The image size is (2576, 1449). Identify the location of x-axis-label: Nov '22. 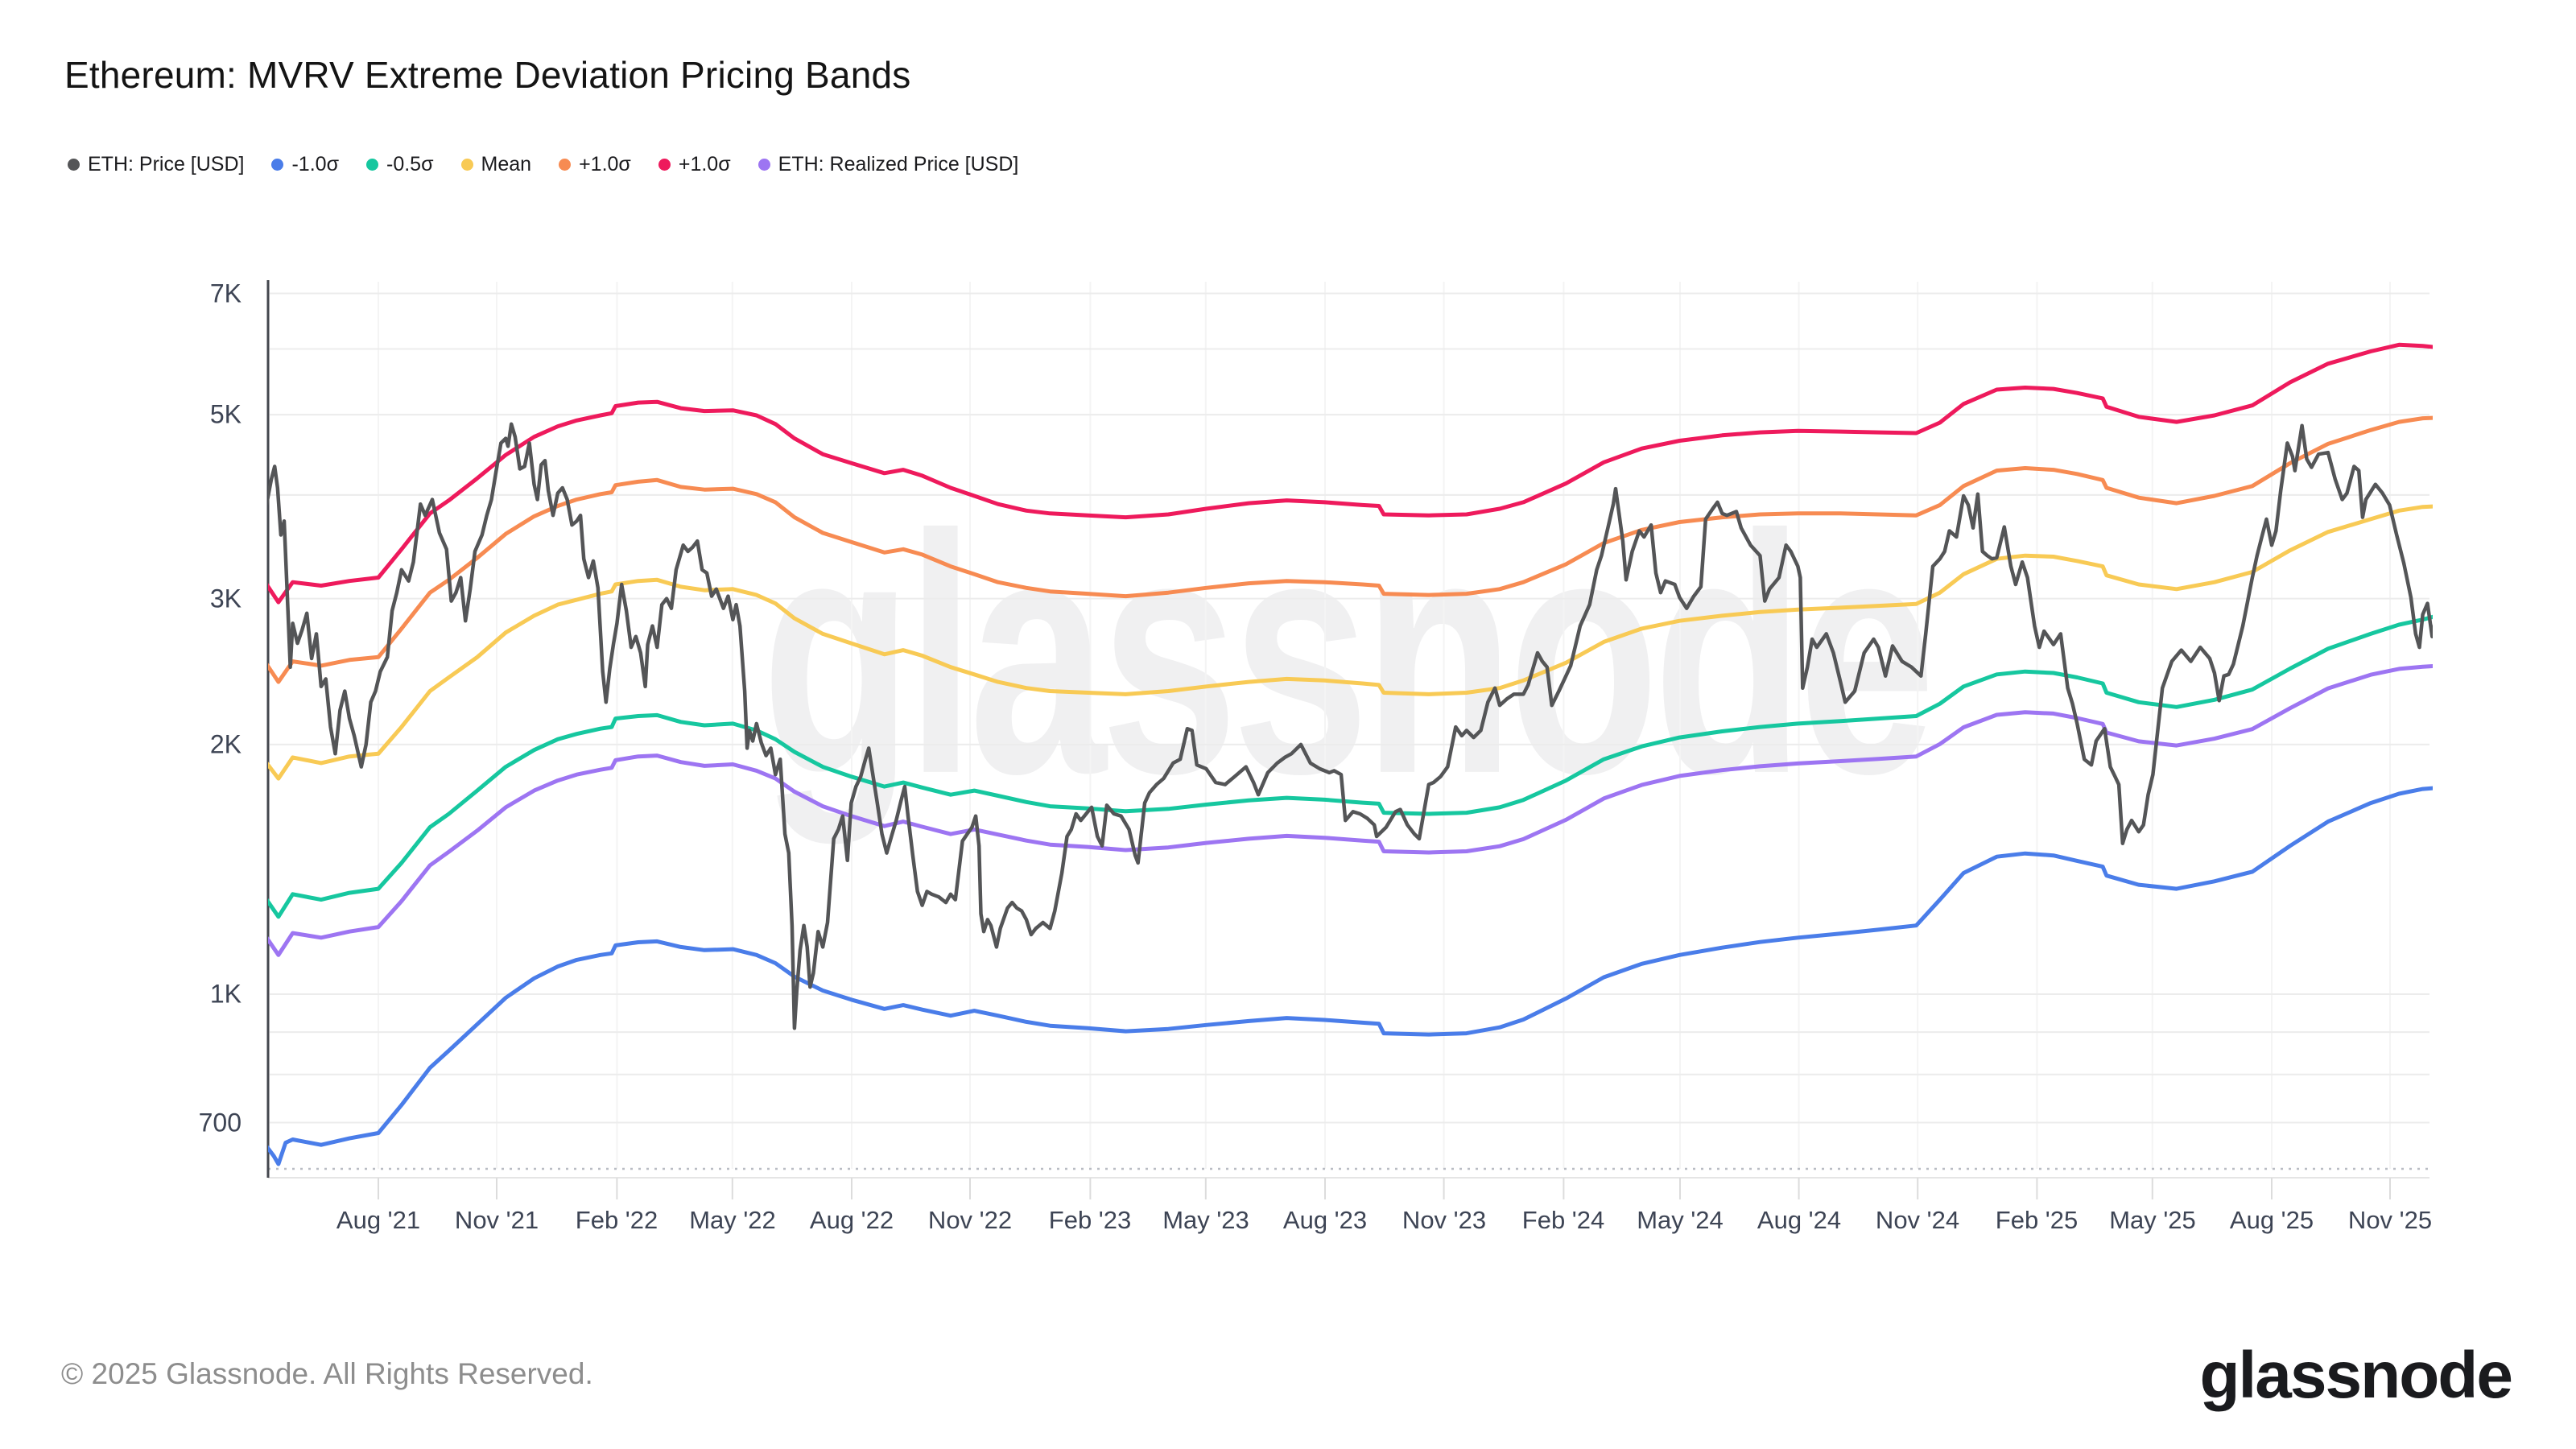
(970, 1220).